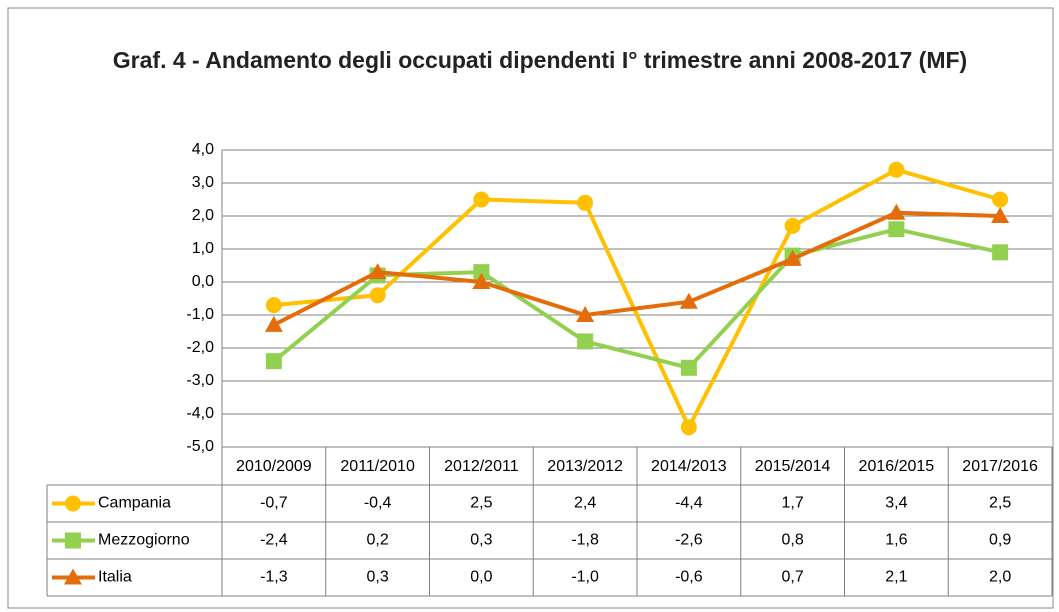  I want to click on table-value: 2,4, so click(585, 503).